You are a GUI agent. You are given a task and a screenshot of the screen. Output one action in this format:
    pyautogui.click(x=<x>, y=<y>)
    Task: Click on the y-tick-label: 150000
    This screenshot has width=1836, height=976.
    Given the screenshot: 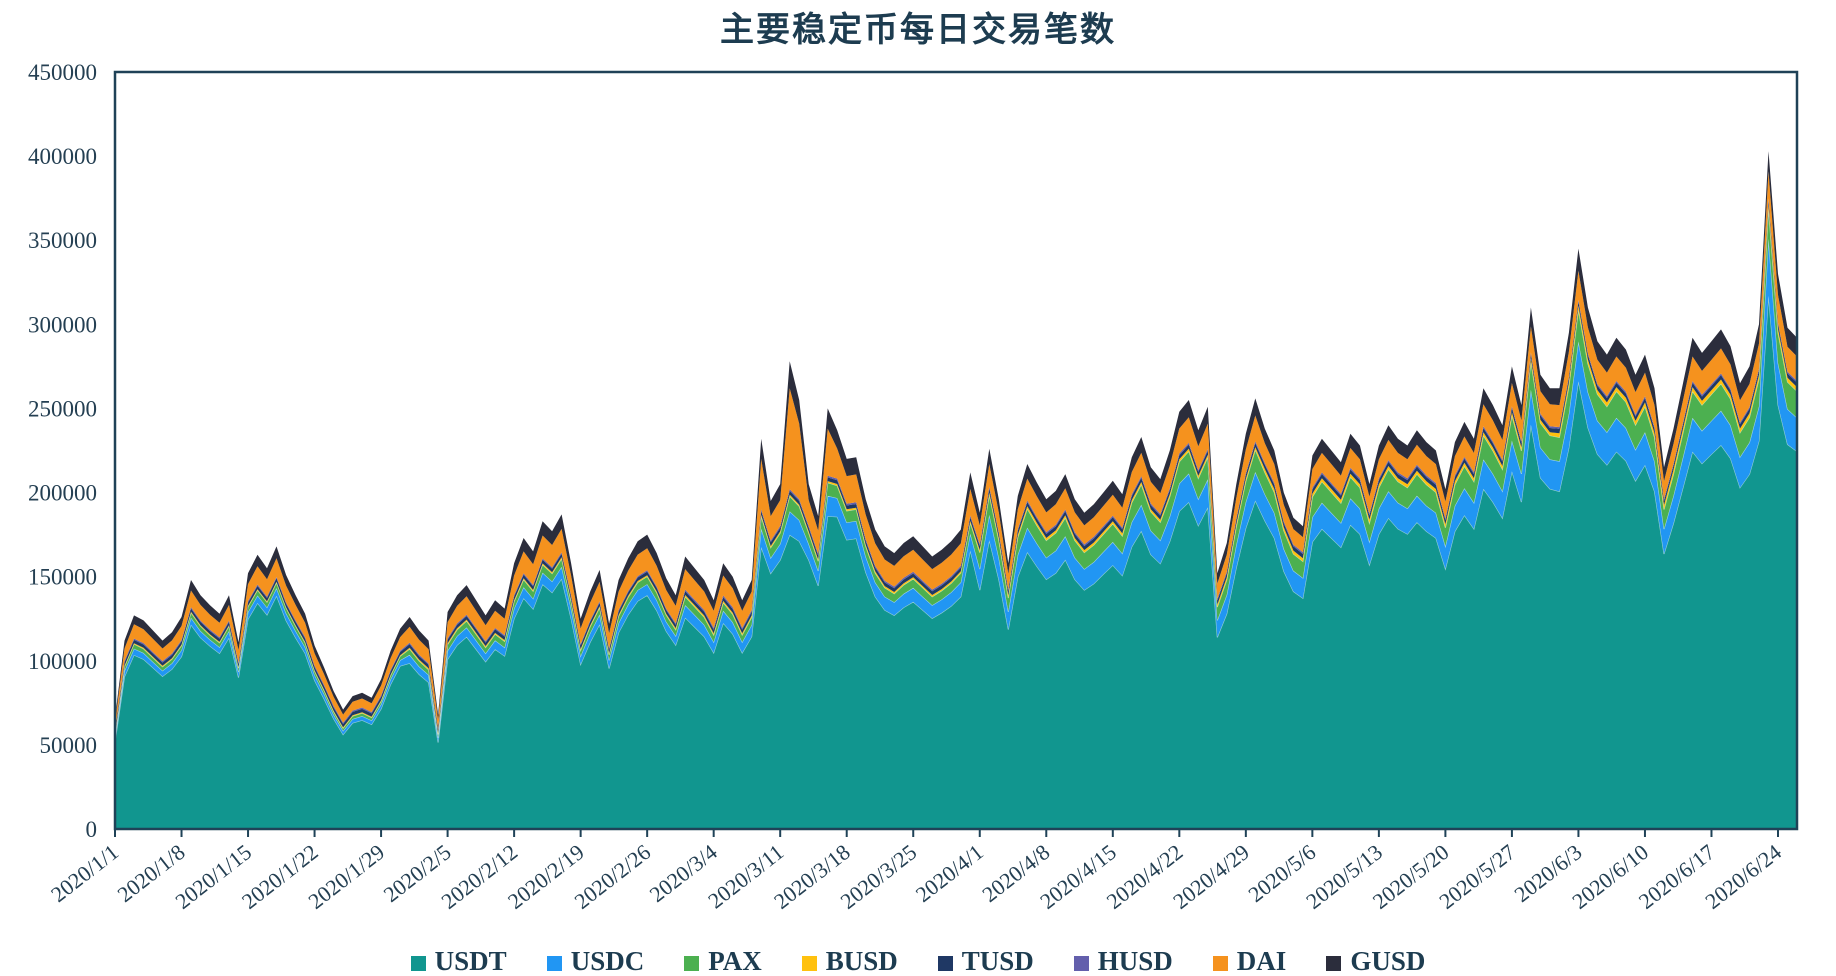 What is the action you would take?
    pyautogui.click(x=62, y=577)
    